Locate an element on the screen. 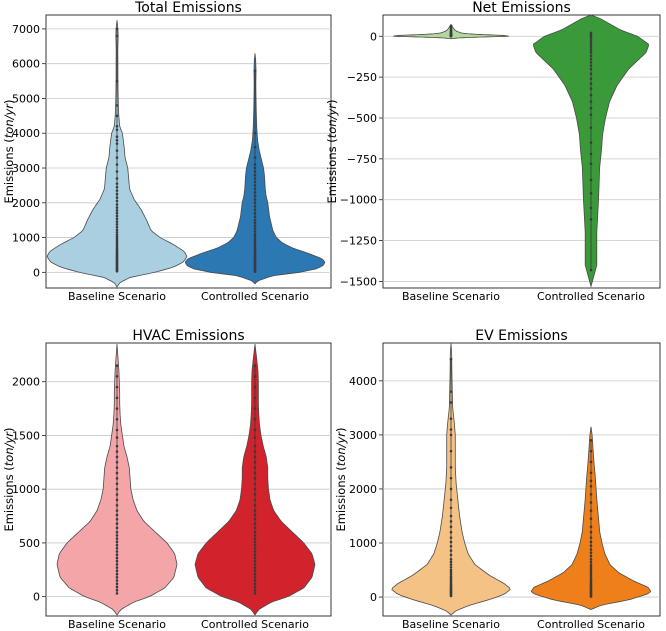 This screenshot has width=666, height=631. y-tick-label: 1000 is located at coordinates (26, 489).